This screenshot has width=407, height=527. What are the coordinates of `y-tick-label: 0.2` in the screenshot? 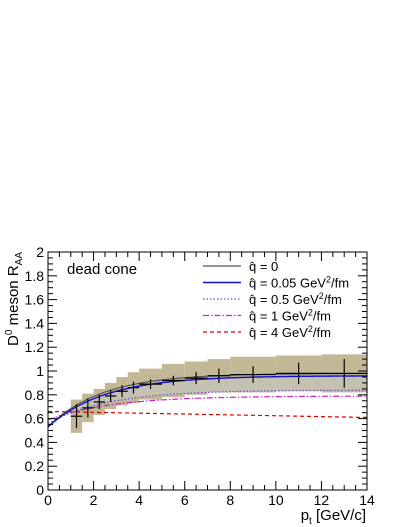 It's located at (35, 466).